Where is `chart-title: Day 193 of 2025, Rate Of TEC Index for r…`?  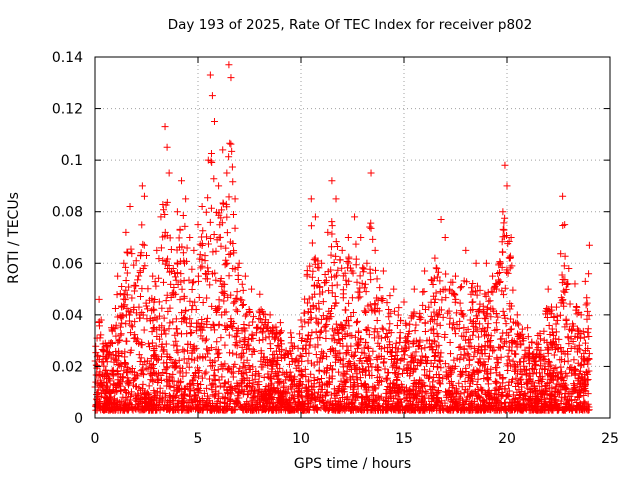
chart-title: Day 193 of 2025, Rate Of TEC Index for r… is located at coordinates (350, 25).